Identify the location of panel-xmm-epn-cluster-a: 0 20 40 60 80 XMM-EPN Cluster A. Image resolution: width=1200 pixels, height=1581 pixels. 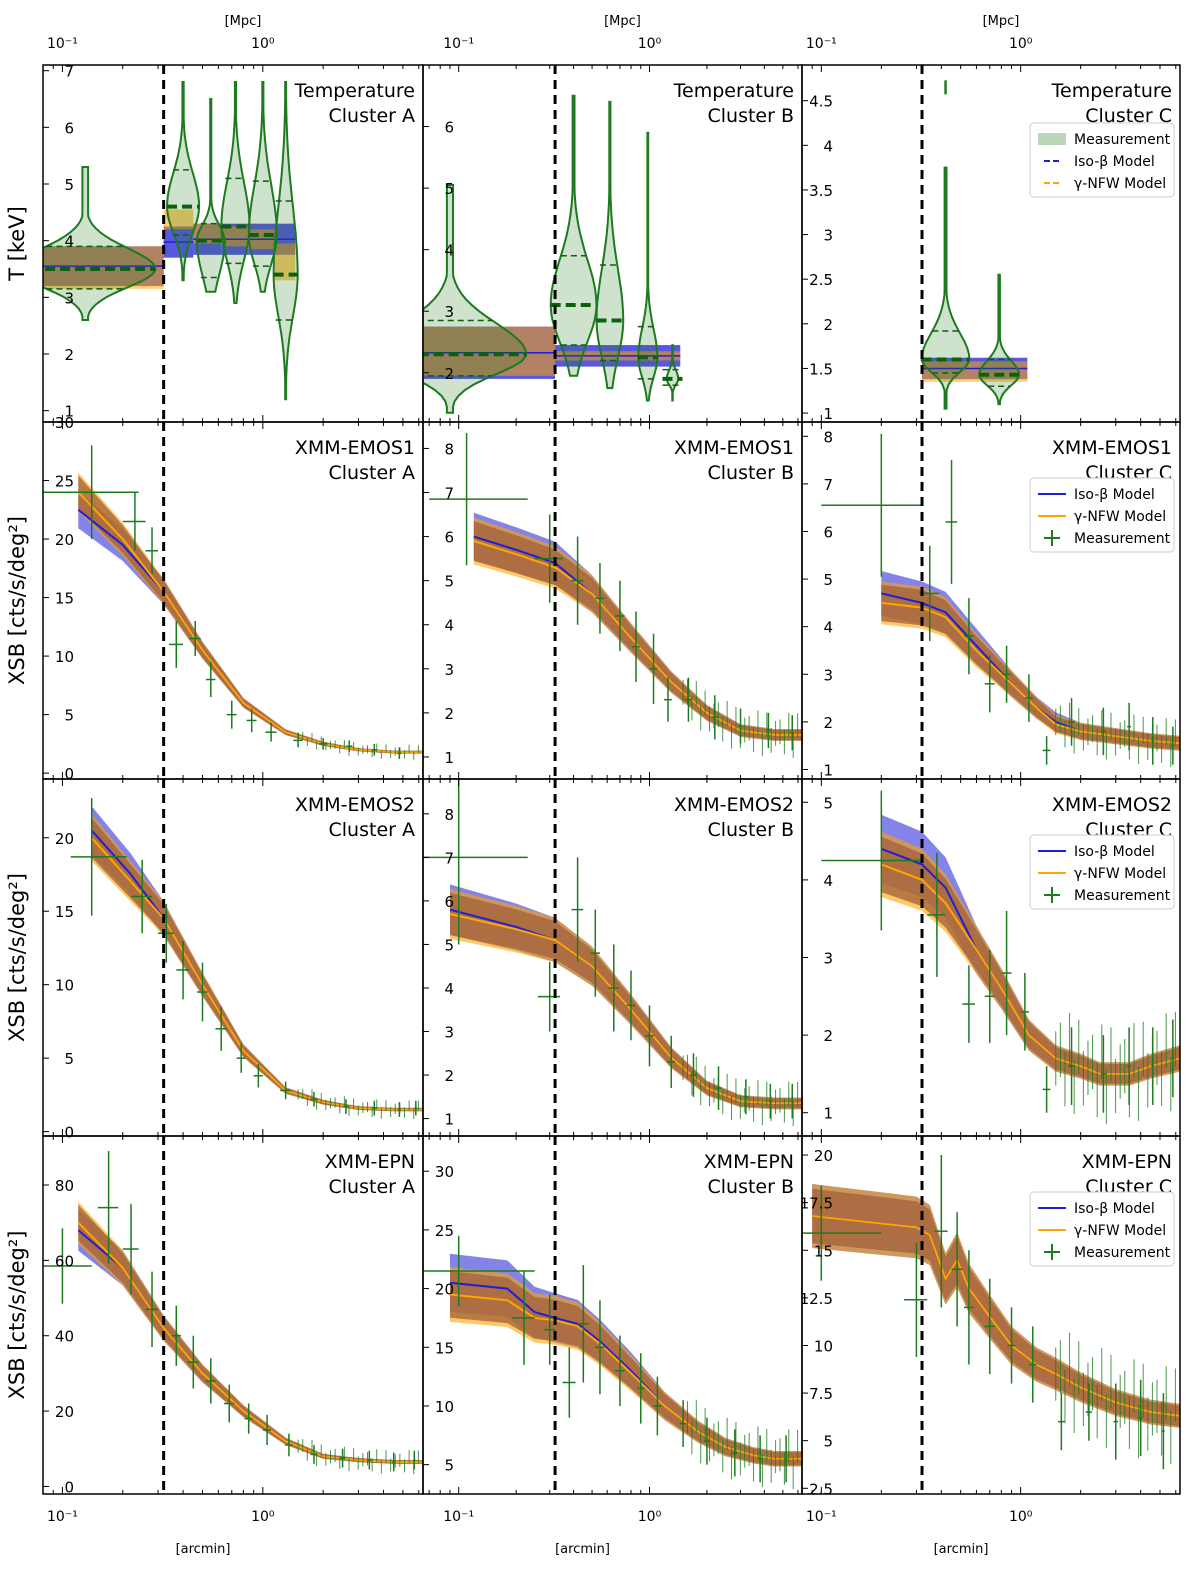
(233, 1315).